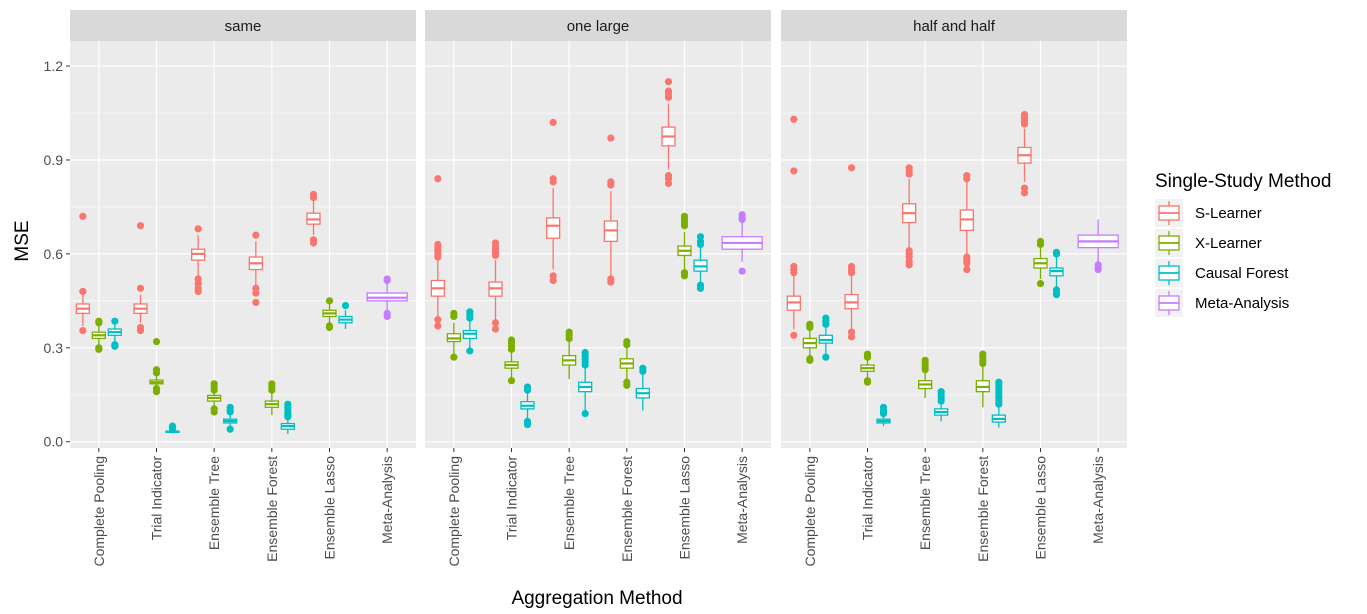  Describe the element at coordinates (954, 26) in the screenshot. I see `strip-label: half and half` at that location.